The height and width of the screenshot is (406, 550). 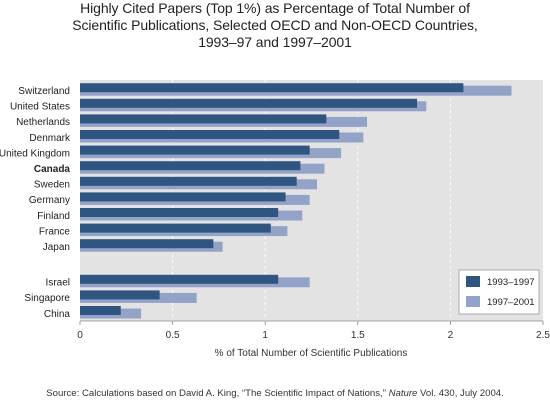 I want to click on legend: 1993–1997 1997–2001, so click(x=499, y=292).